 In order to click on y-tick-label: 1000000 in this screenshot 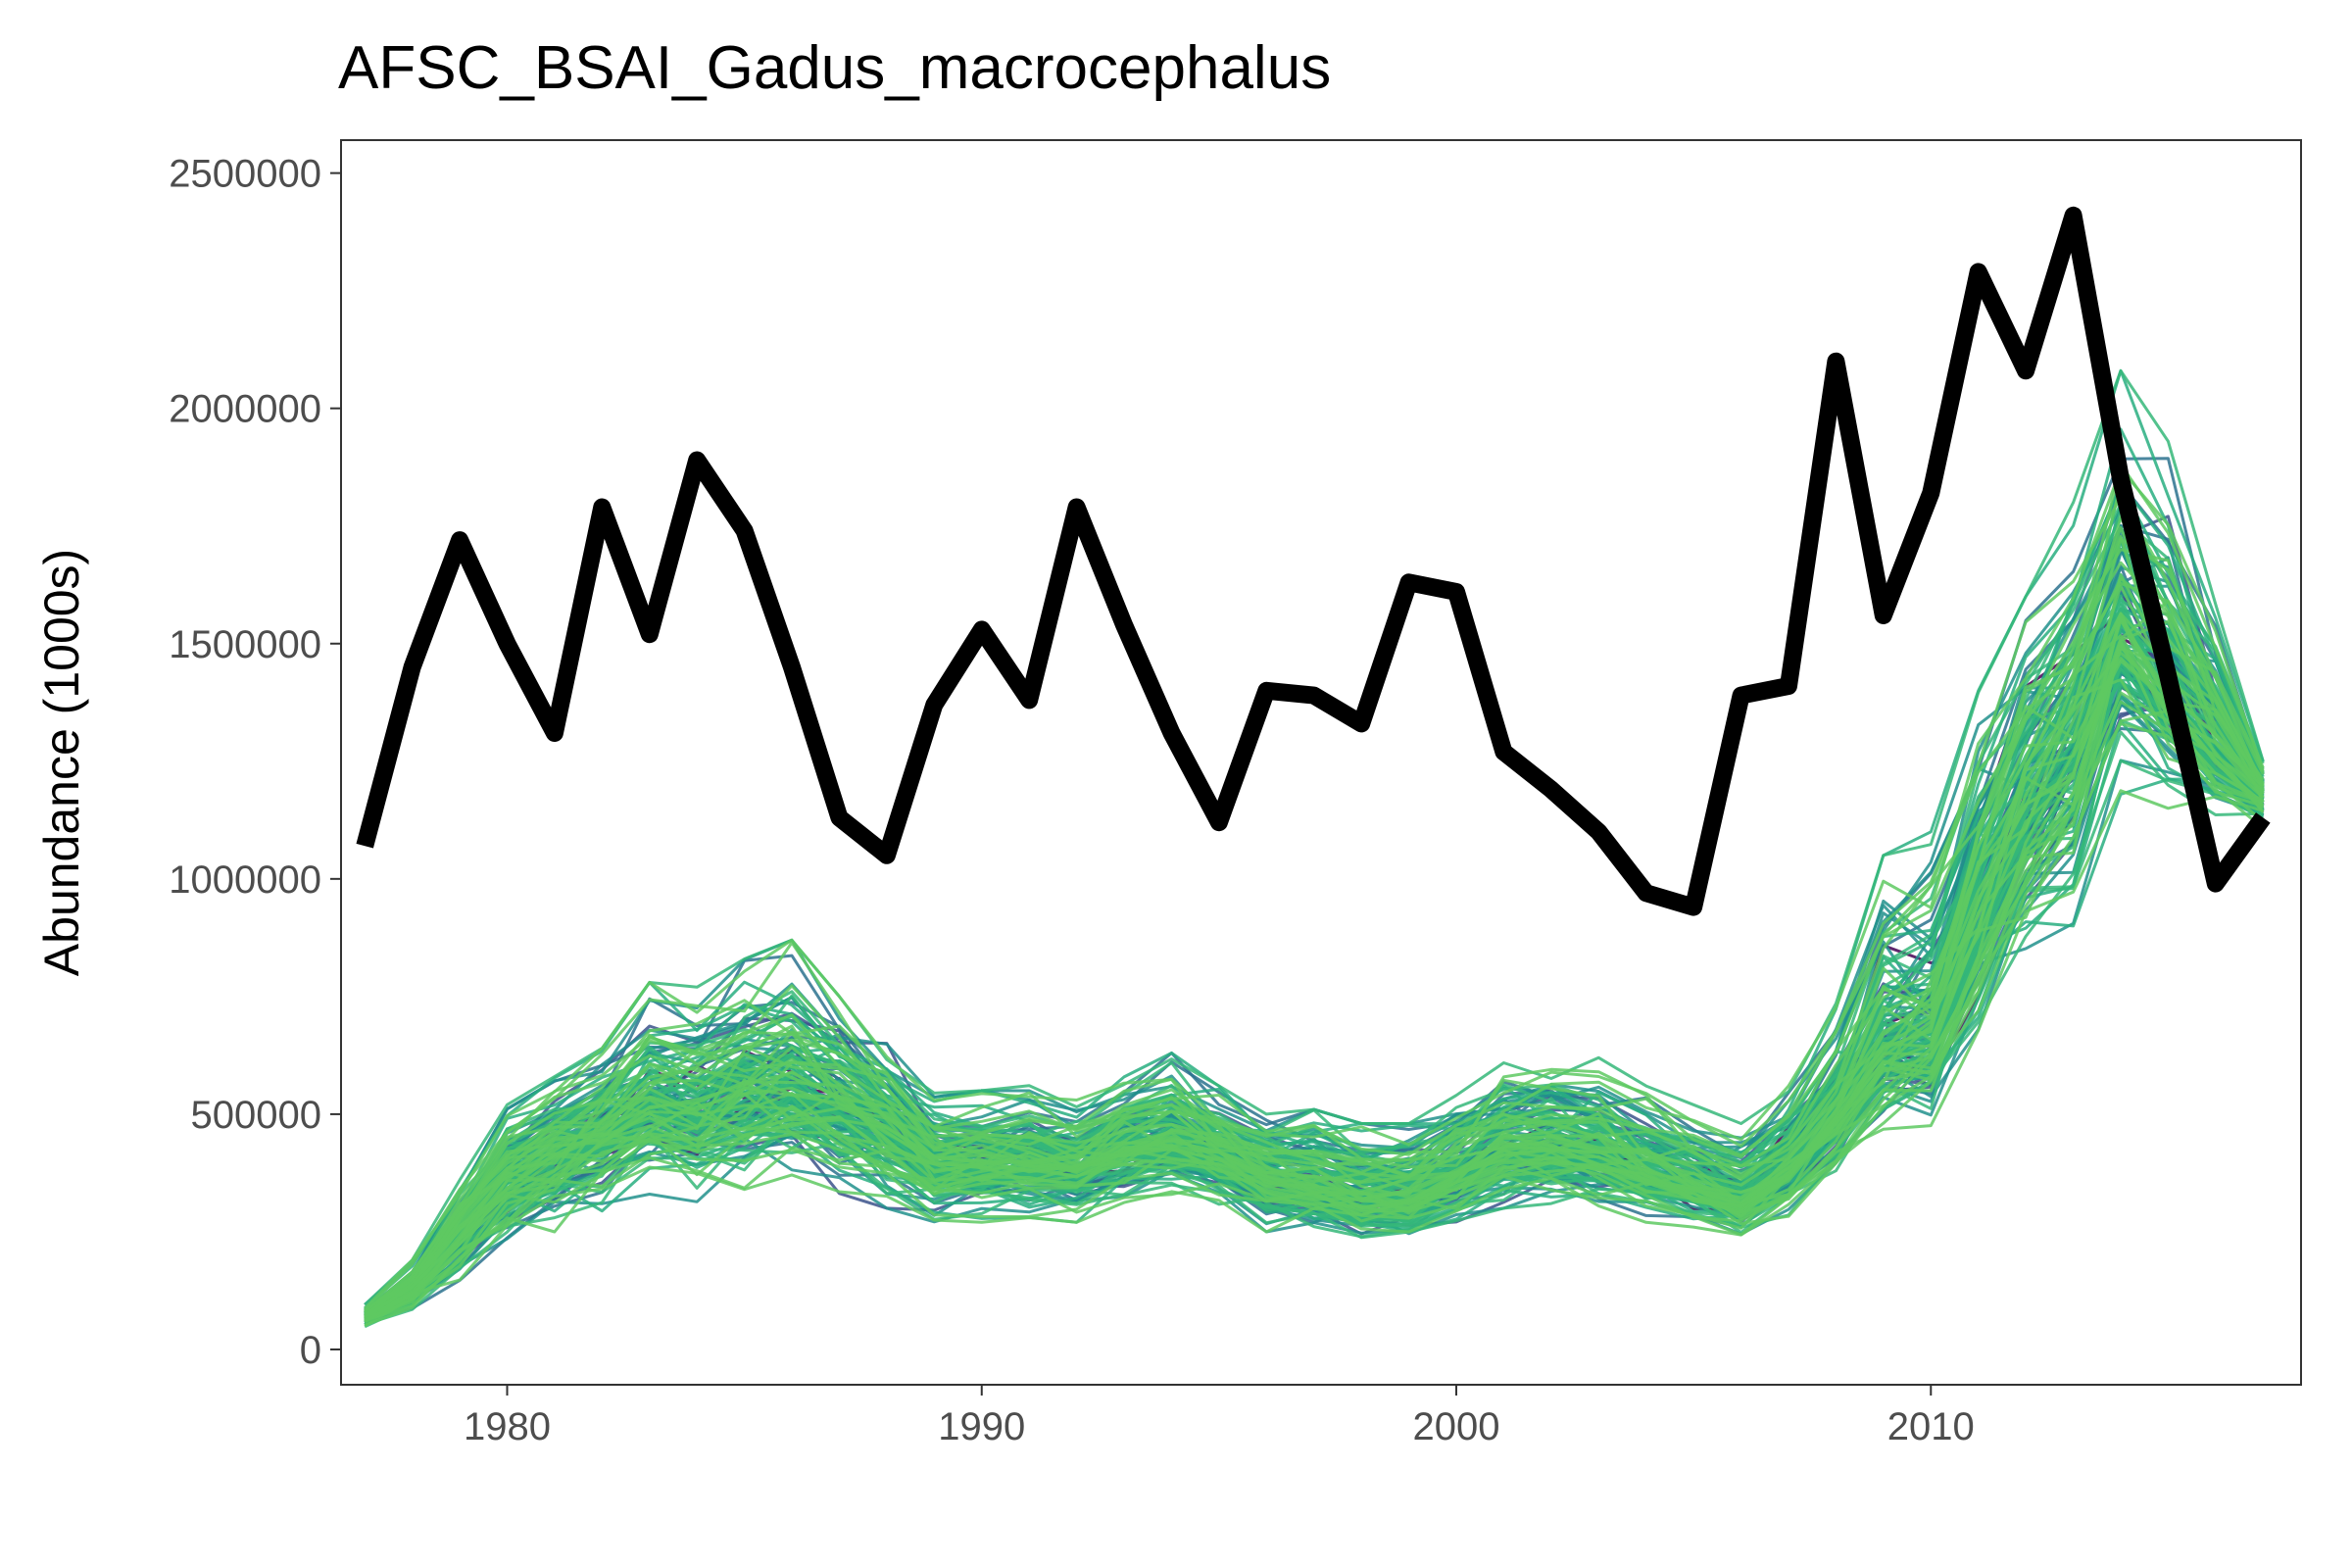, I will do `click(245, 880)`.